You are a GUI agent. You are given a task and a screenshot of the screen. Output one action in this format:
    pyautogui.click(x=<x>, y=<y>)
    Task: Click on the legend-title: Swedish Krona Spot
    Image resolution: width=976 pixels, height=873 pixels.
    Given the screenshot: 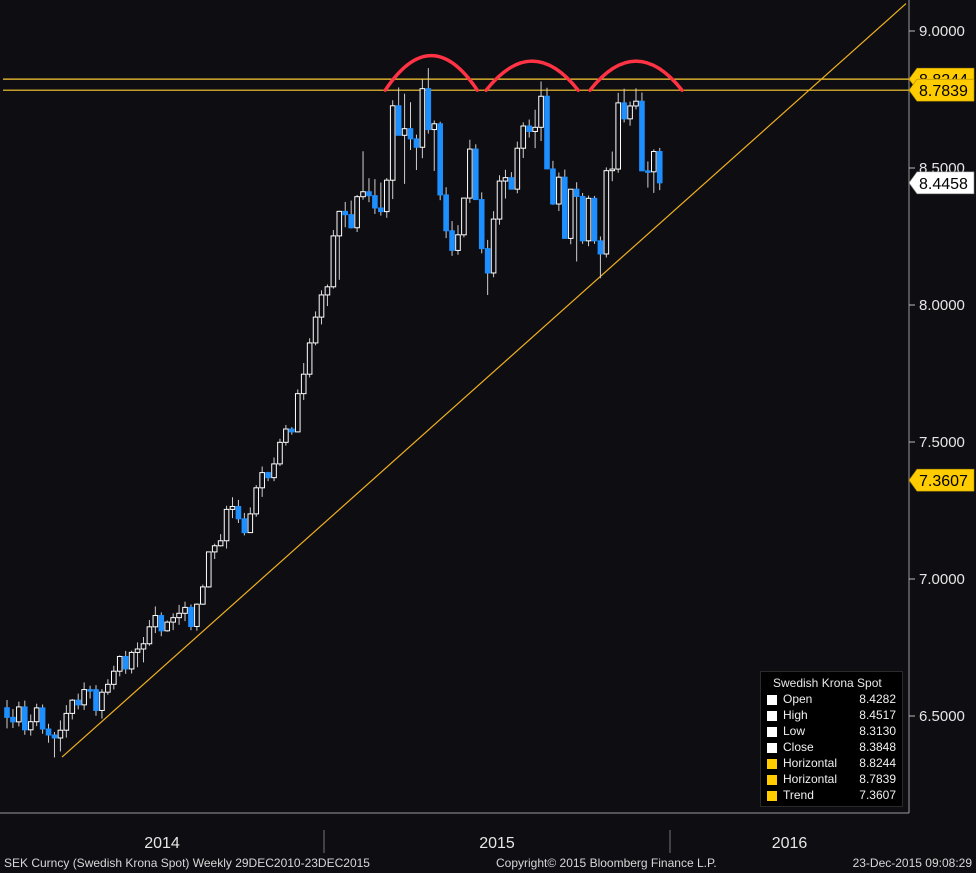 What is the action you would take?
    pyautogui.click(x=827, y=683)
    